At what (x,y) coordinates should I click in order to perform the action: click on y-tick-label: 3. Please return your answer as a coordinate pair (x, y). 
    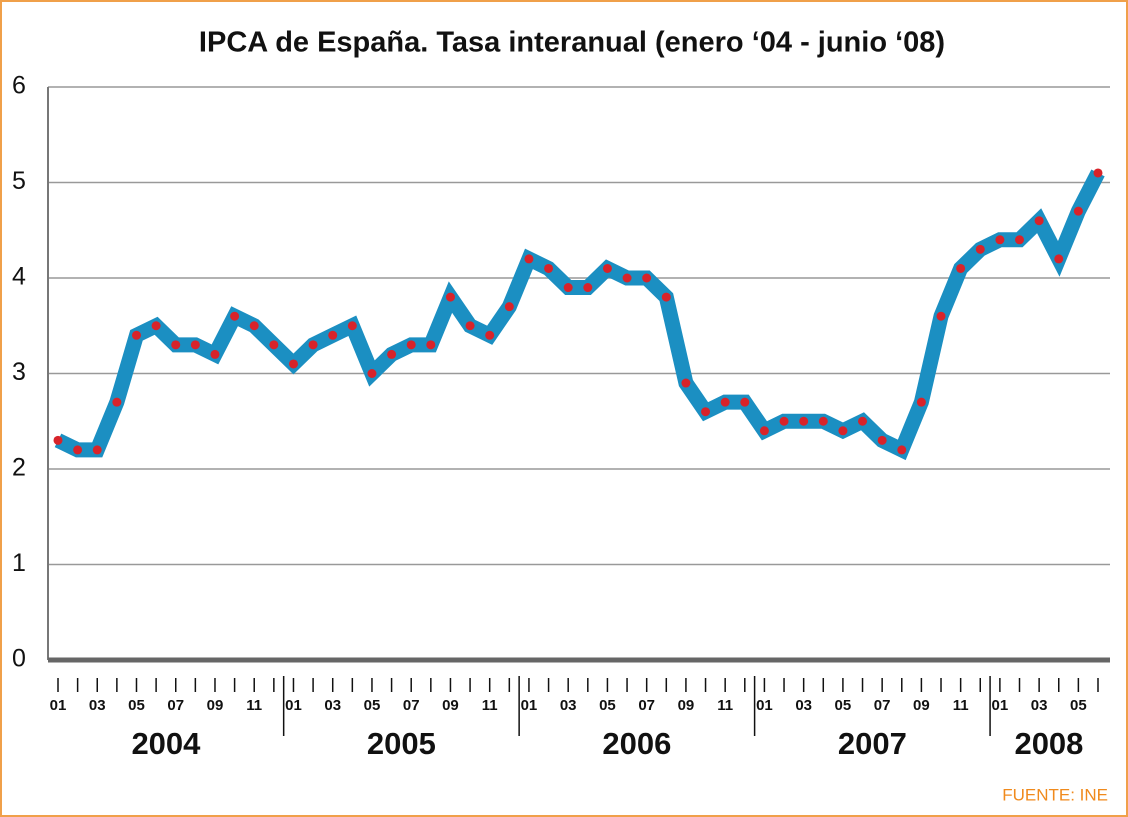
    Looking at the image, I should click on (19, 372).